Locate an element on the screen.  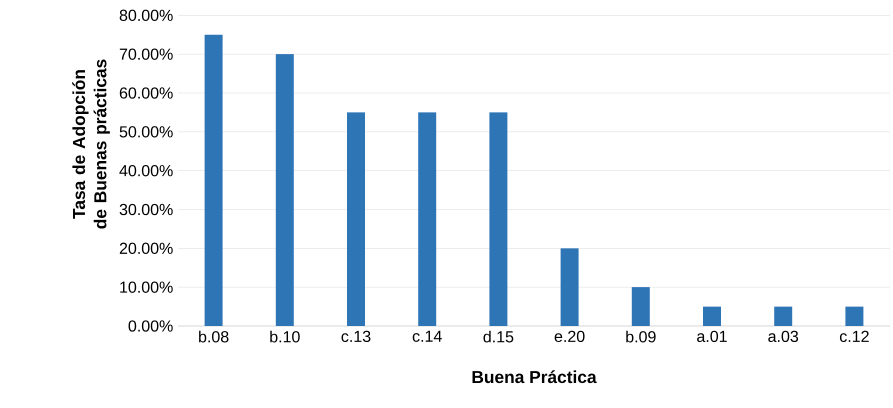
y-tick-label: 30.00% is located at coordinates (146, 210).